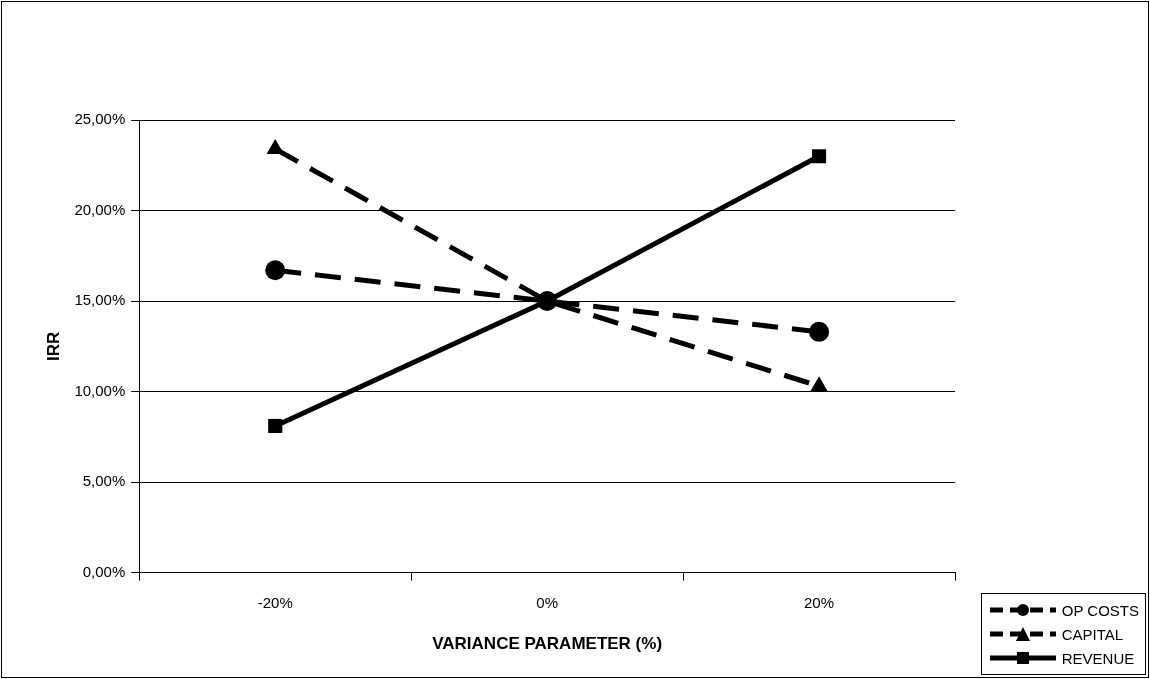 Image resolution: width=1150 pixels, height=679 pixels. I want to click on x-tick-label: -20%, so click(275, 602).